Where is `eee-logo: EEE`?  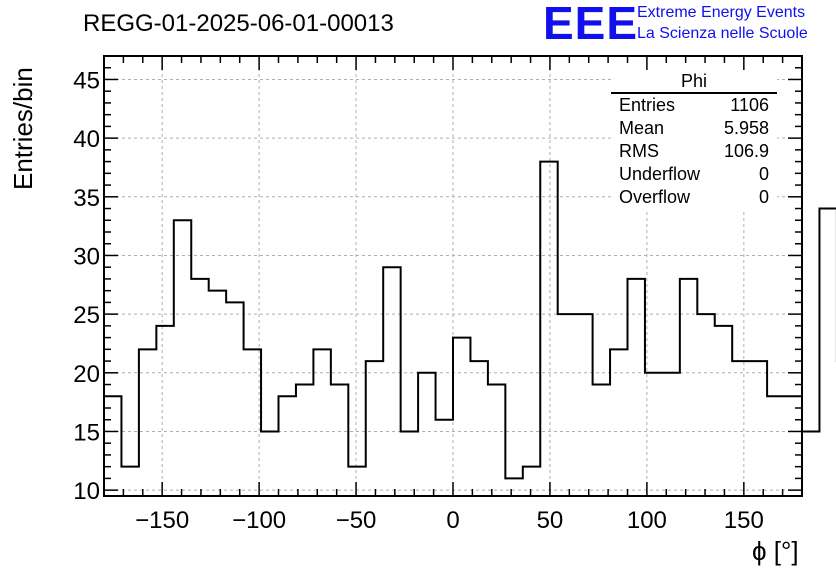 eee-logo: EEE is located at coordinates (591, 24).